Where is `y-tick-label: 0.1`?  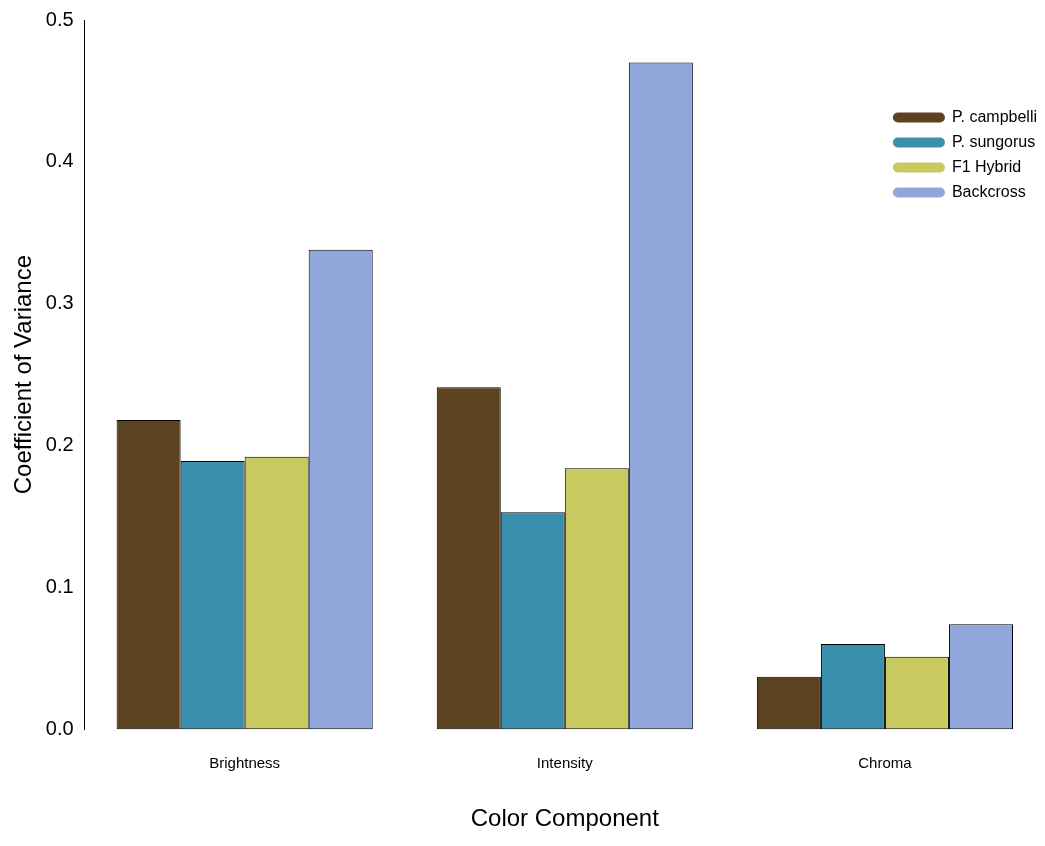 y-tick-label: 0.1 is located at coordinates (59, 585).